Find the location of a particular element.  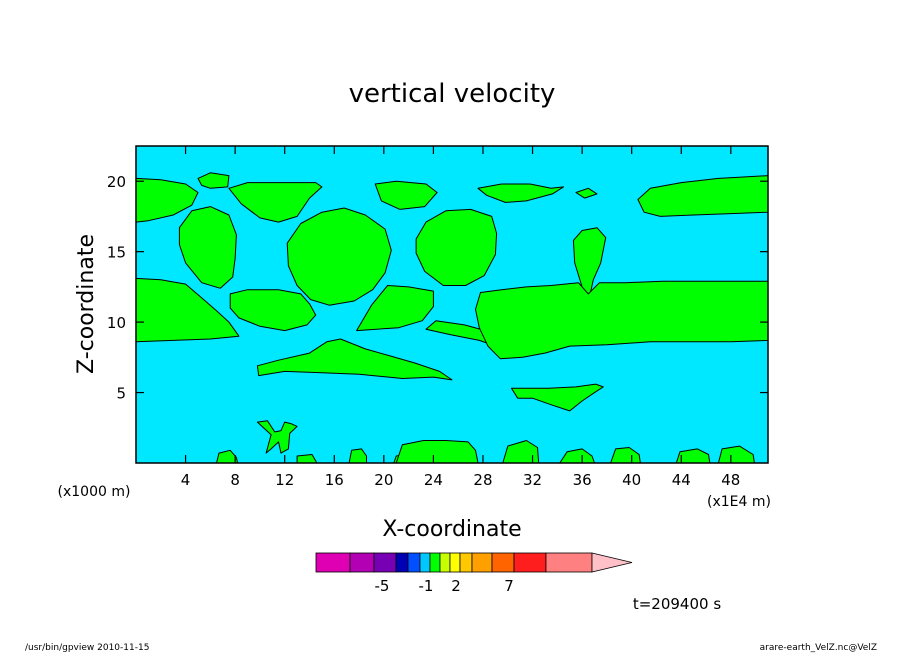

footer-right: arare-earth_VelZ.nc@VelZ is located at coordinates (818, 648).